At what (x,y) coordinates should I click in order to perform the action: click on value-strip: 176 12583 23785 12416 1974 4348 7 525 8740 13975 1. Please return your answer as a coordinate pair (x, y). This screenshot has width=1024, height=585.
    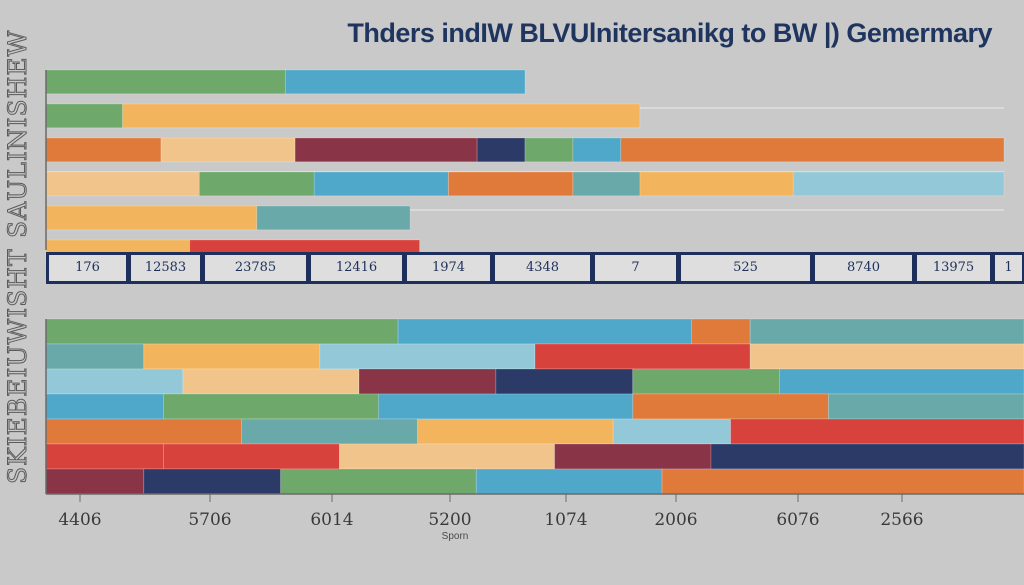
    Looking at the image, I should click on (535, 268).